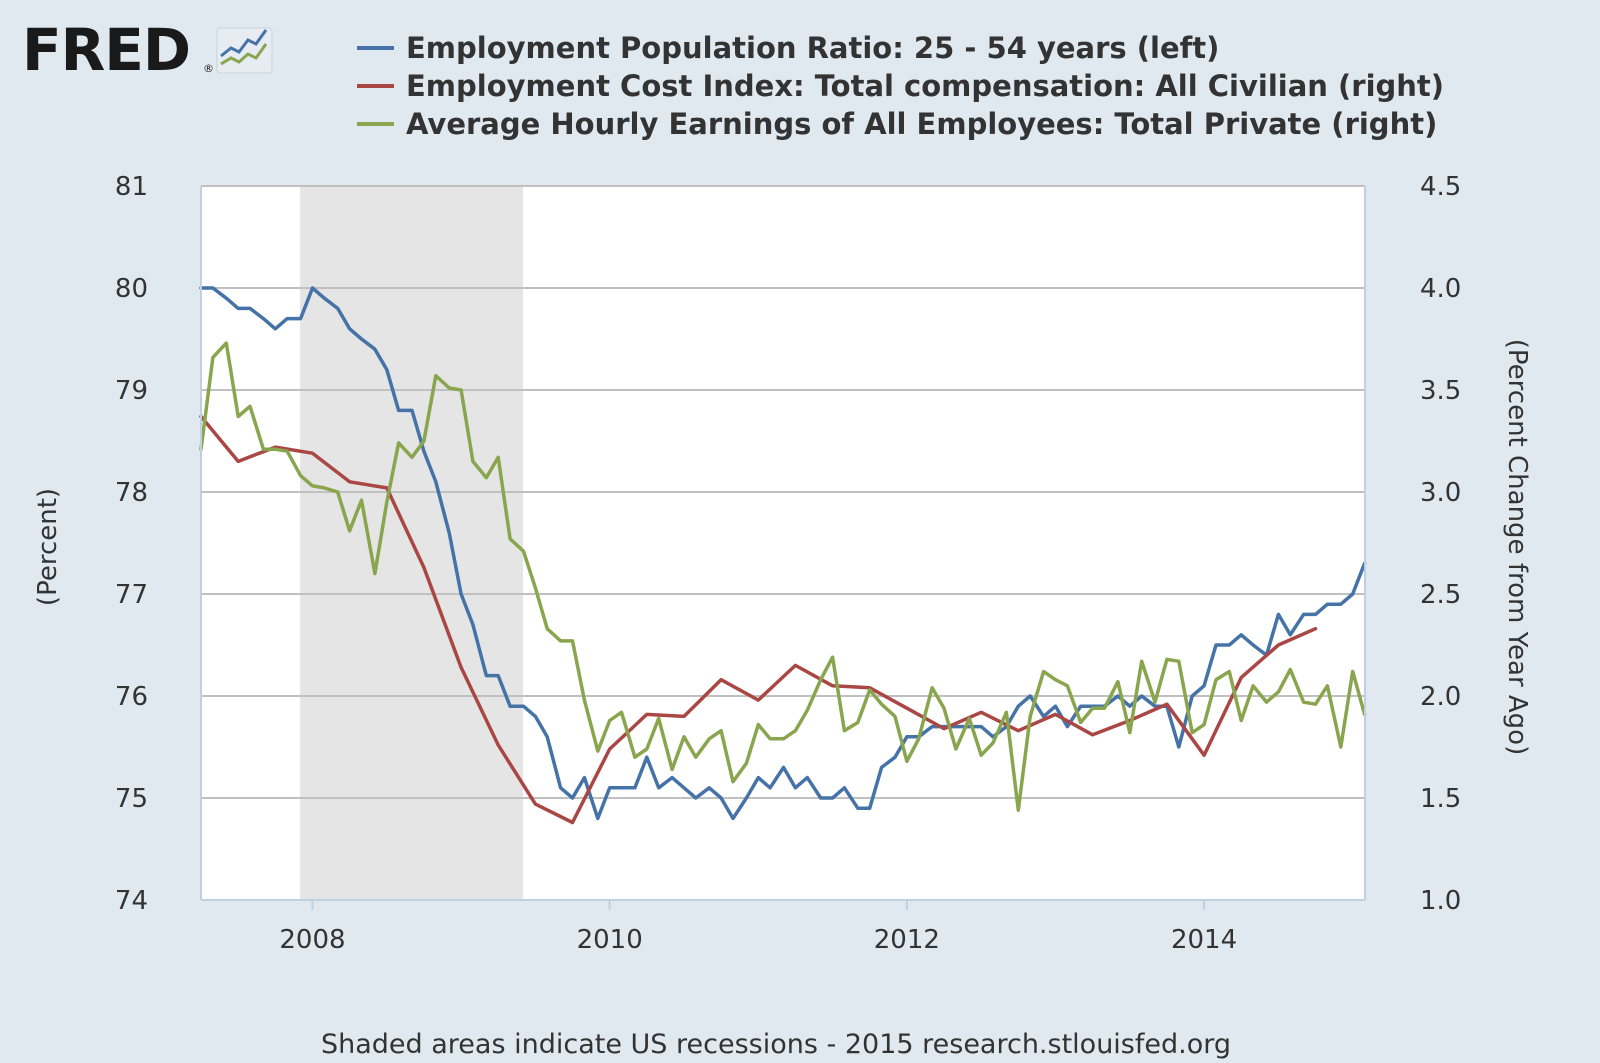 Image resolution: width=1600 pixels, height=1063 pixels. What do you see at coordinates (1440, 799) in the screenshot?
I see `y-right-tick-label: 1.5` at bounding box center [1440, 799].